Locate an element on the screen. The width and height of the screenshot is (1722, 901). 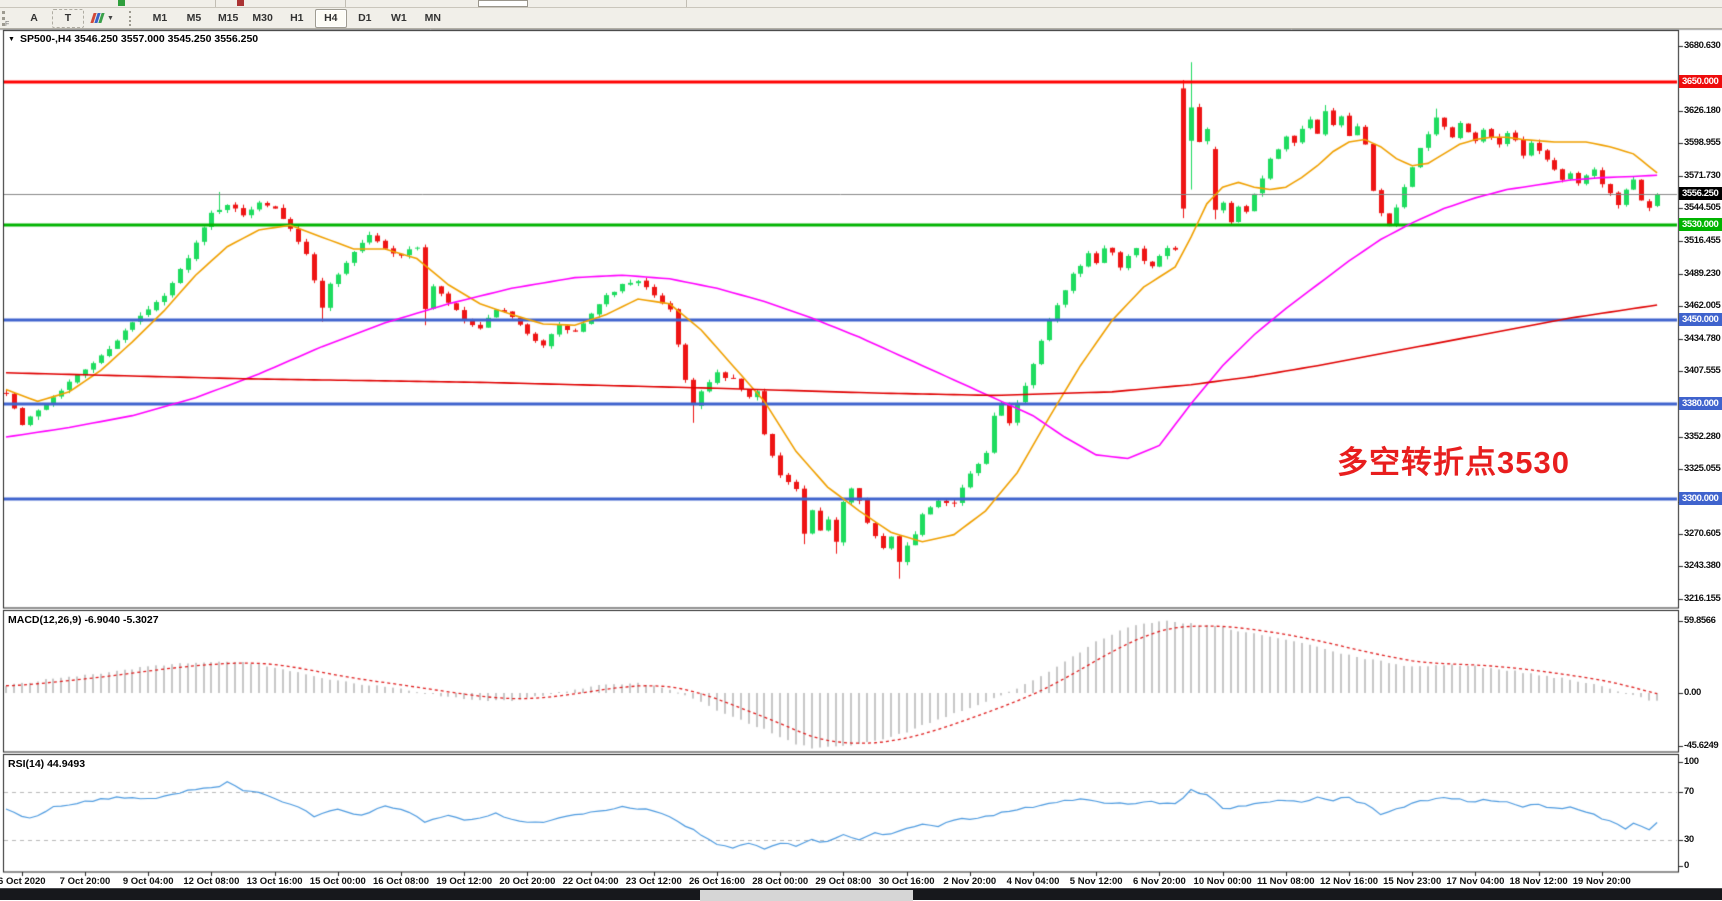
date-axis-label: 18 Nov 12:00 is located at coordinates (1538, 881).